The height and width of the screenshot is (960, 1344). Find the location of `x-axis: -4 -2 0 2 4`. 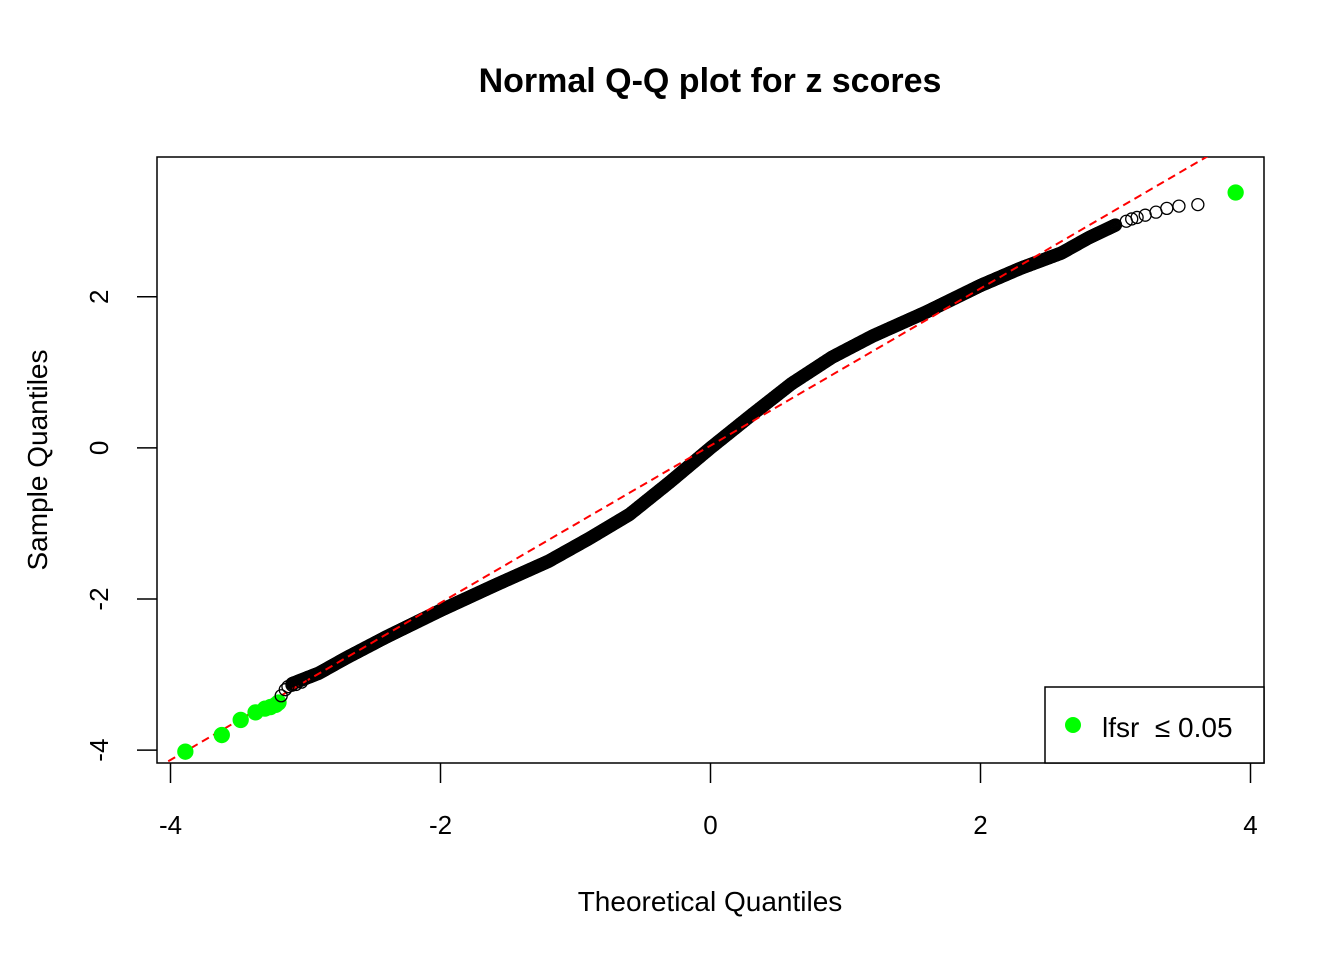

x-axis: -4 -2 0 2 4 is located at coordinates (708, 801).